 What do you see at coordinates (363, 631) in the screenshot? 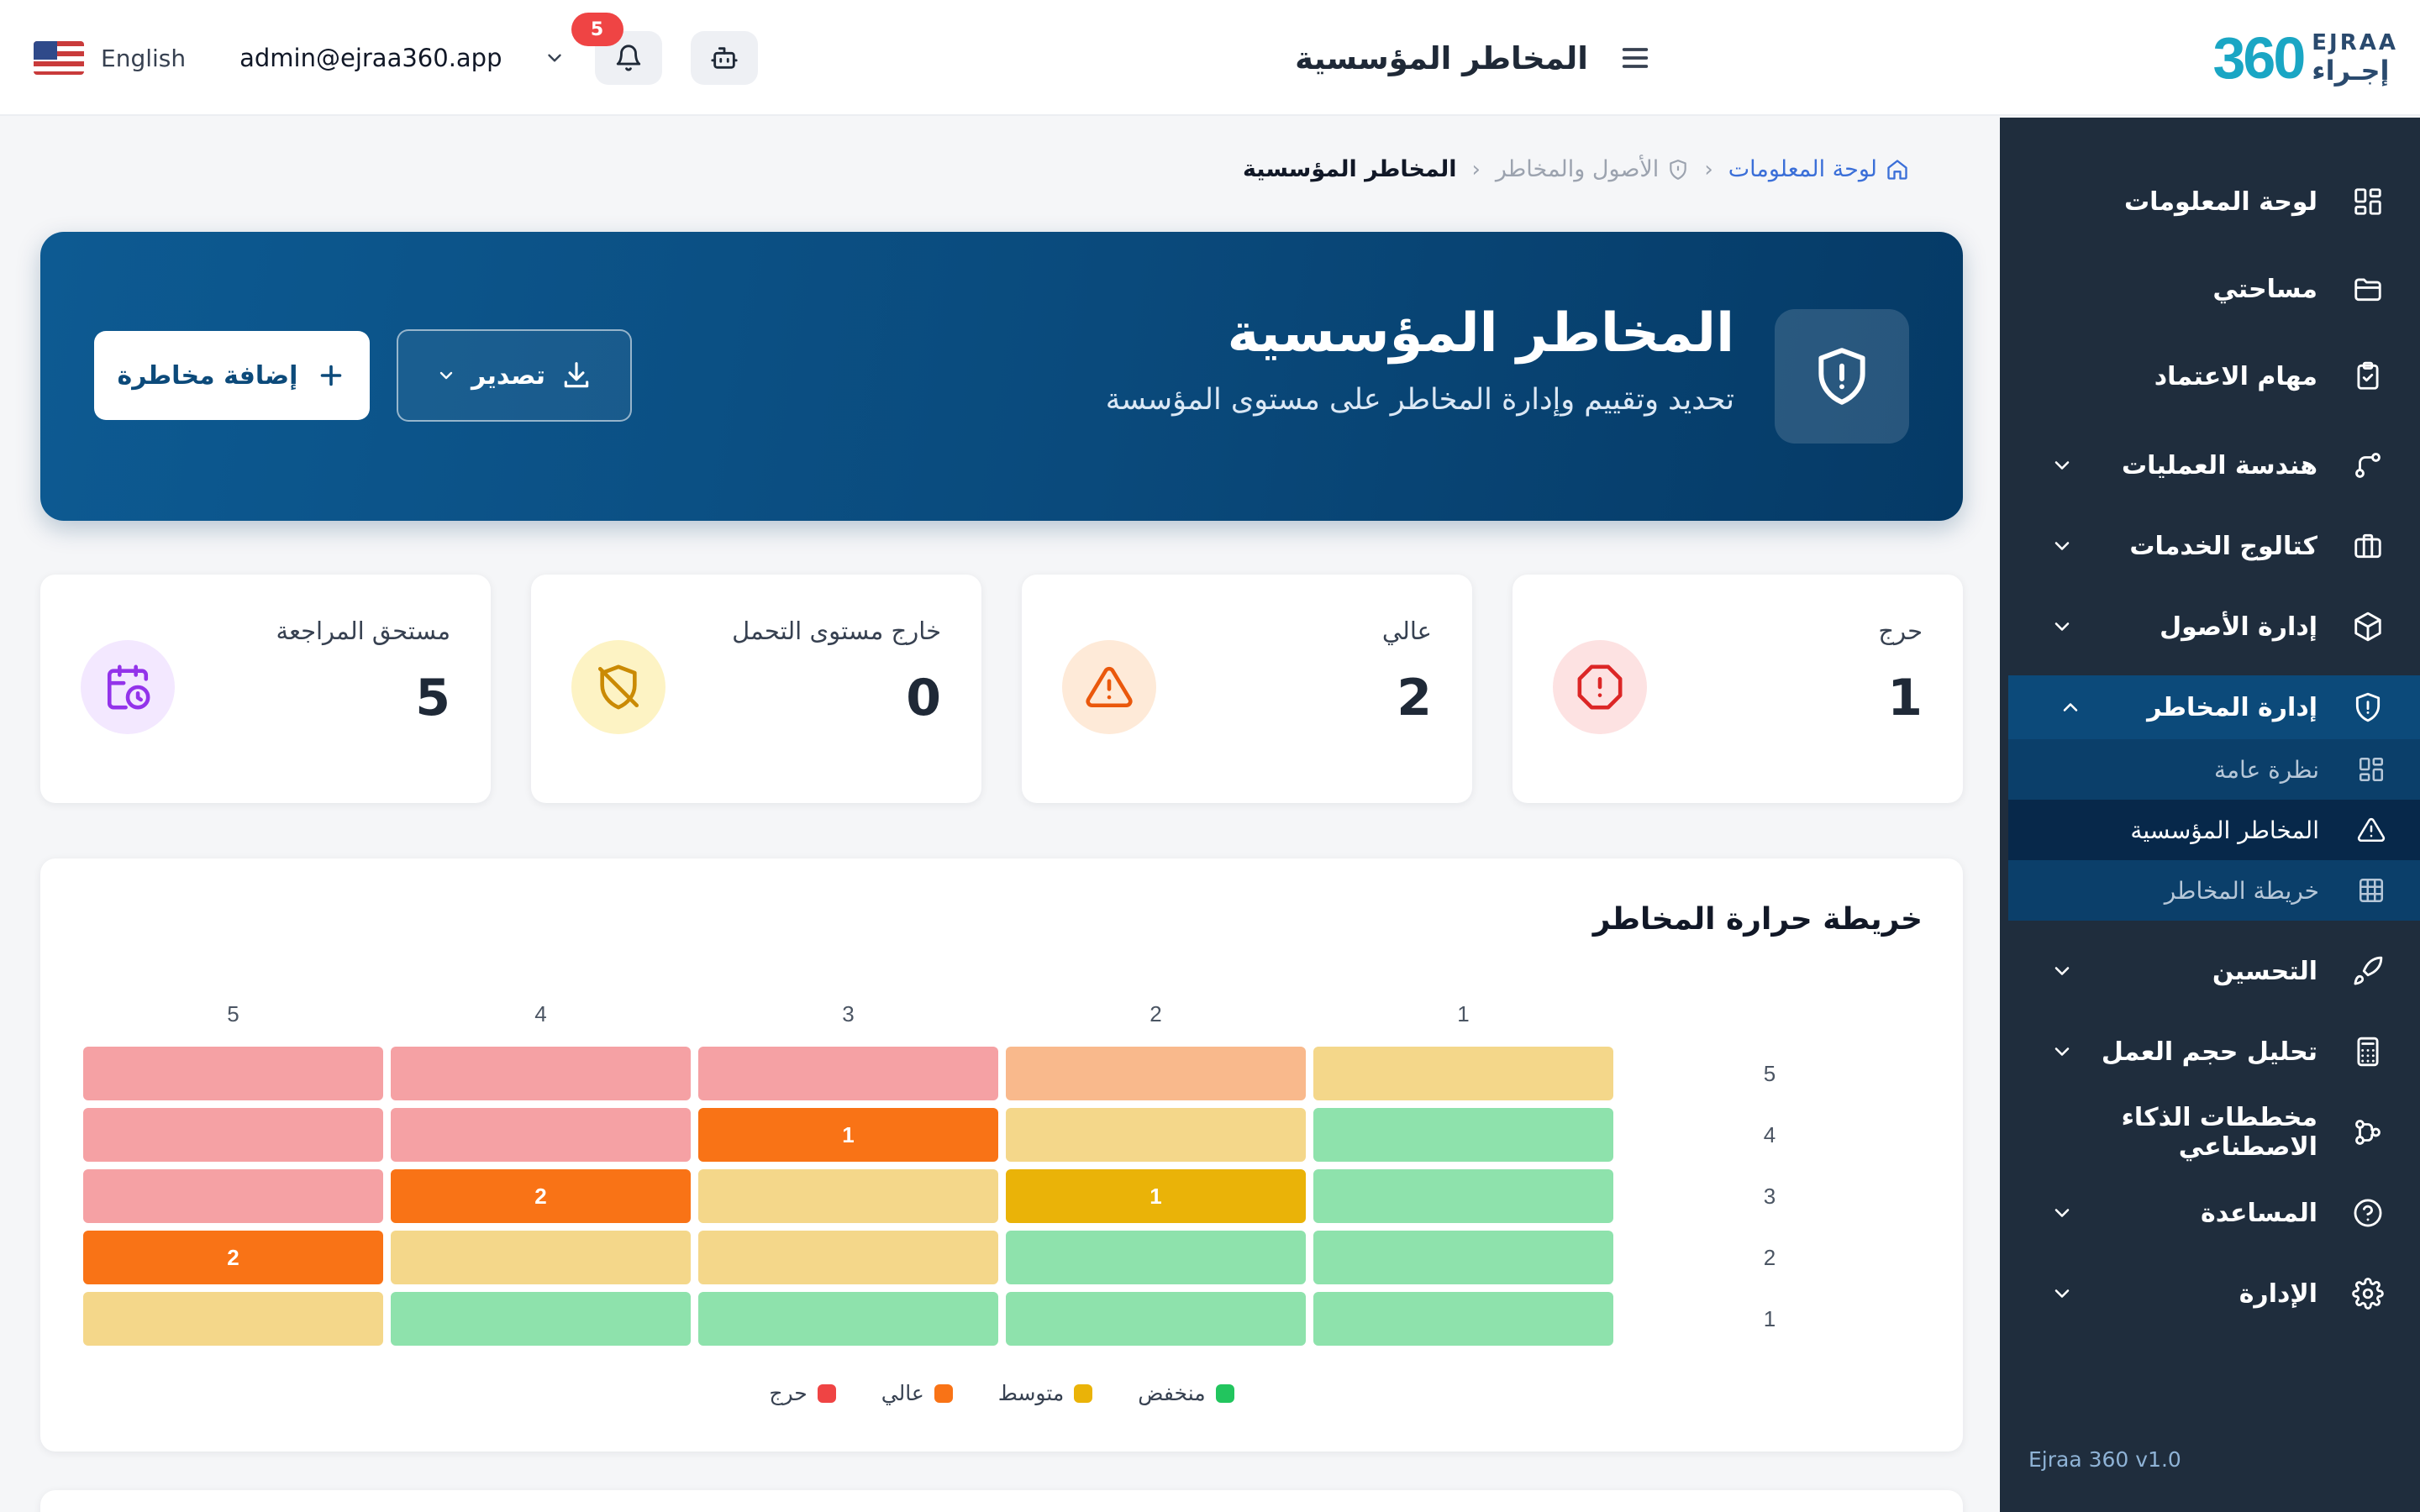
I see `stat-label: مستحق المراجعة` at bounding box center [363, 631].